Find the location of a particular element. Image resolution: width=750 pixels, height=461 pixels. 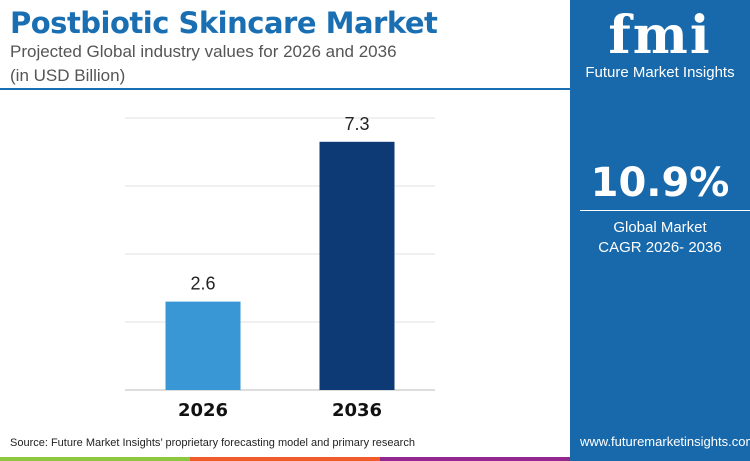

logo-mark: fmi is located at coordinates (660, 35).